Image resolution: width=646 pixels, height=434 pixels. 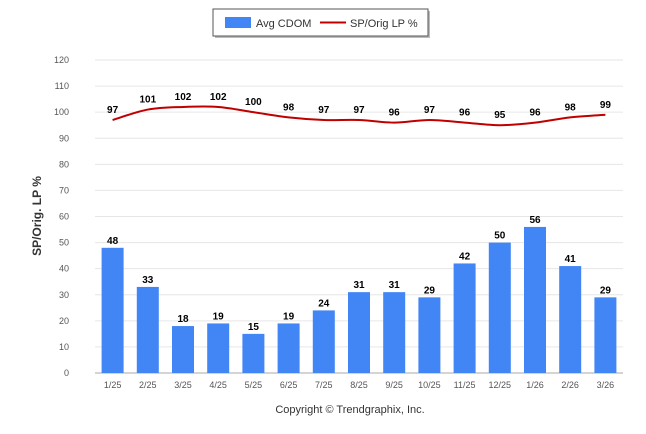 What do you see at coordinates (570, 385) in the screenshot?
I see `x-tick-label: 2/26` at bounding box center [570, 385].